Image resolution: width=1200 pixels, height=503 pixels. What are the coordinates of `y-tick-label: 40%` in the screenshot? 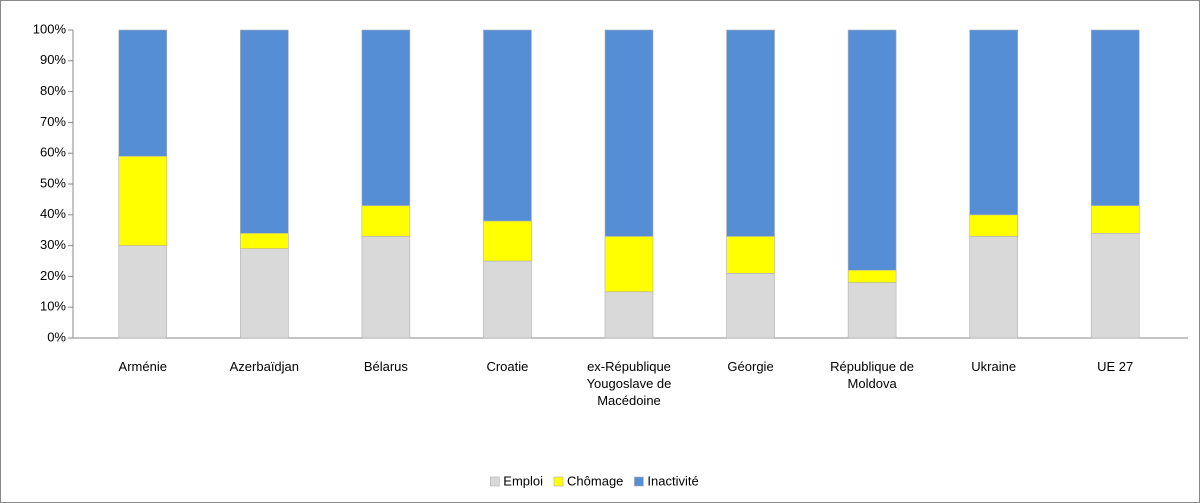 It's located at (53, 213).